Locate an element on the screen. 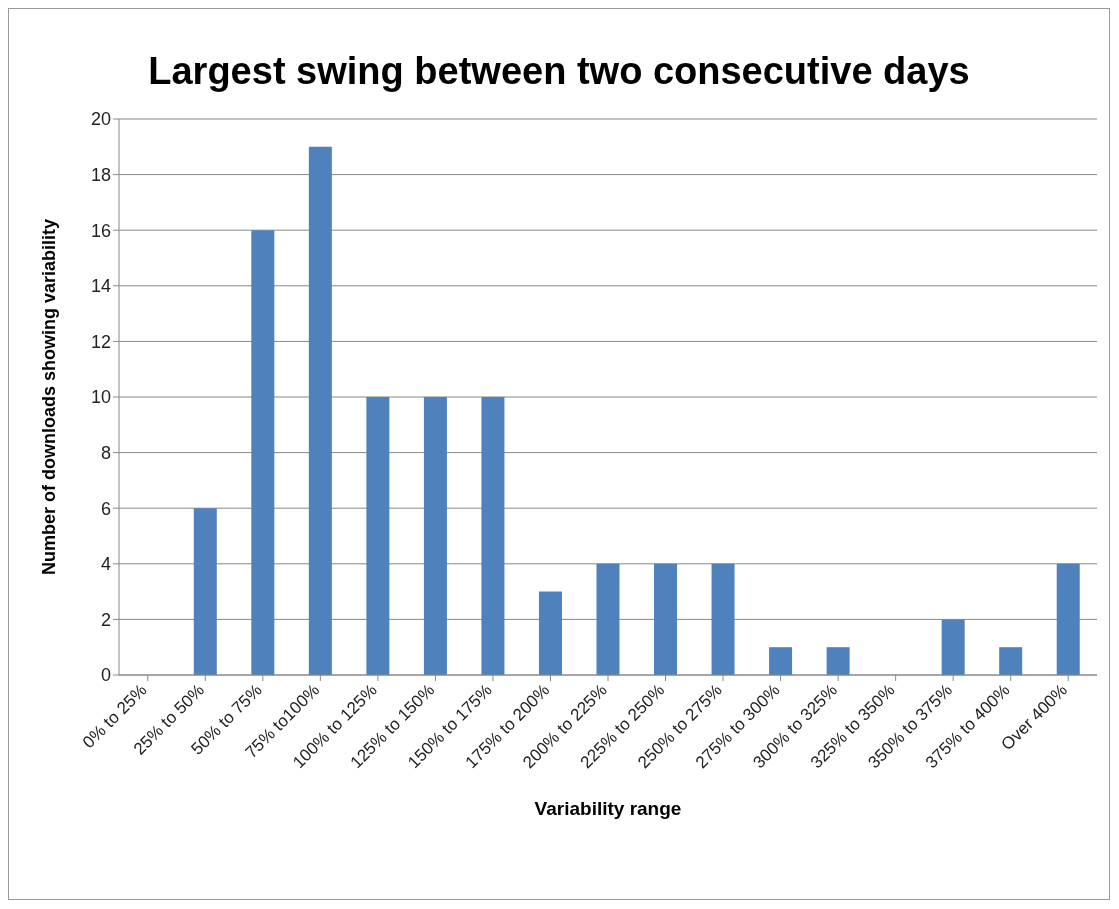 This screenshot has width=1119, height=909. y-tick-label: 4 is located at coordinates (105, 564).